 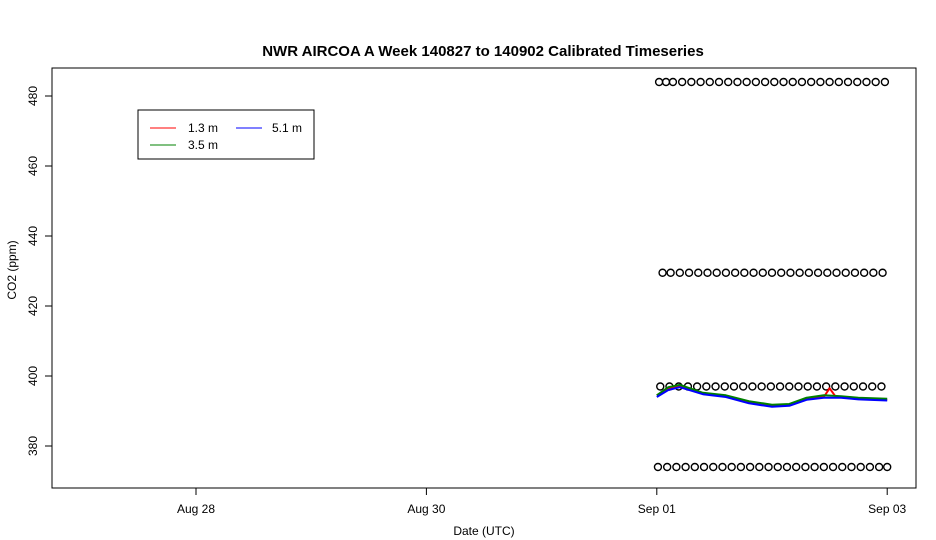 I want to click on series-lines, so click(x=772, y=395).